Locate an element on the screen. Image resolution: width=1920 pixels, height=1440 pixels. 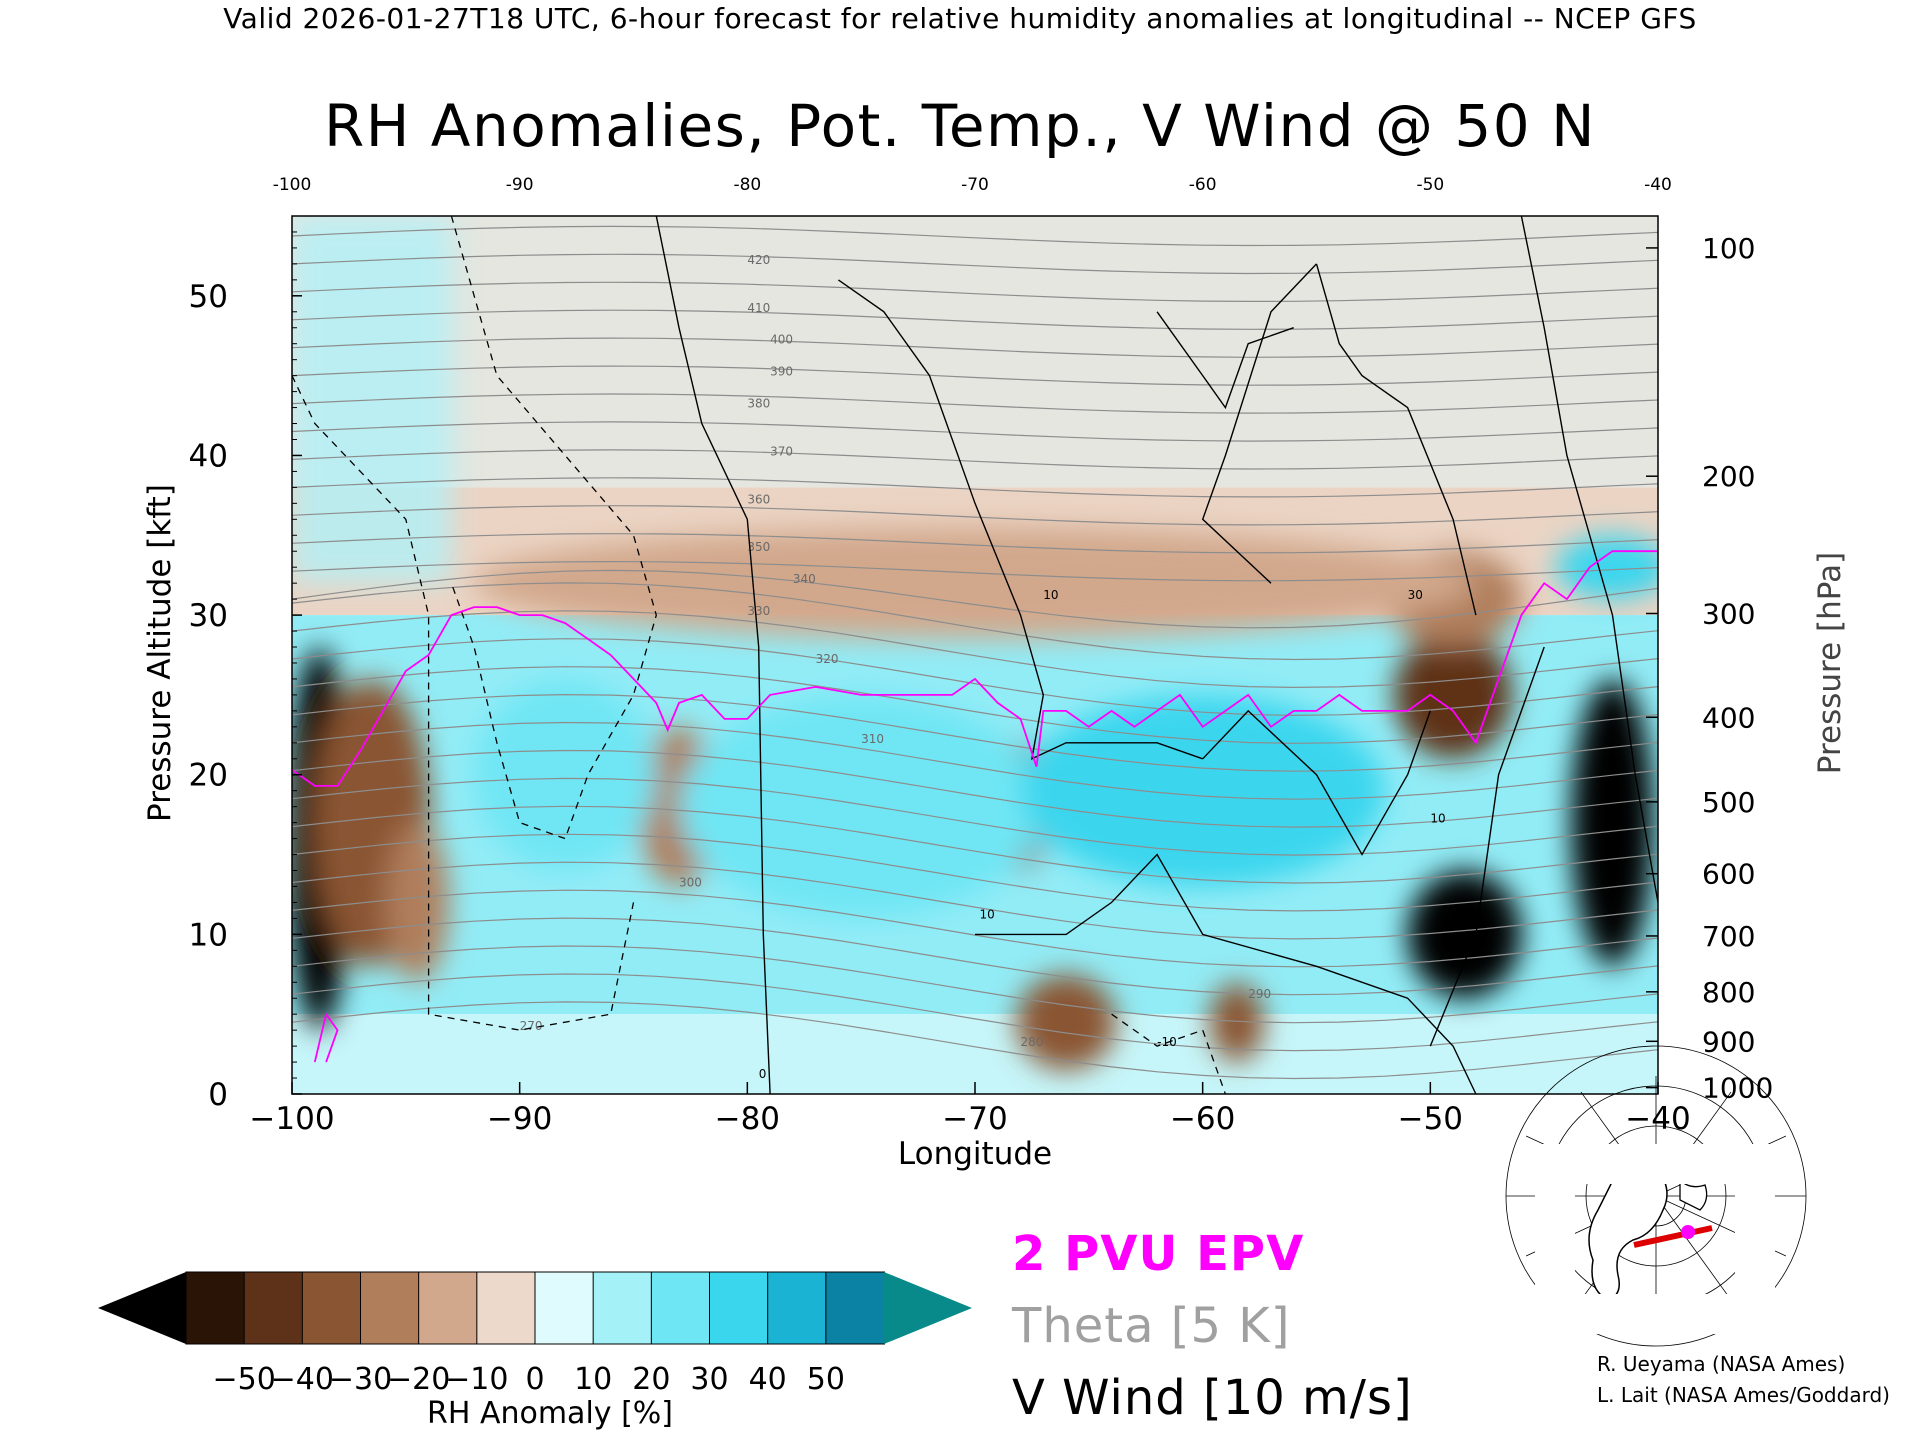
x-tick-label: −40 is located at coordinates (1657, 1119).